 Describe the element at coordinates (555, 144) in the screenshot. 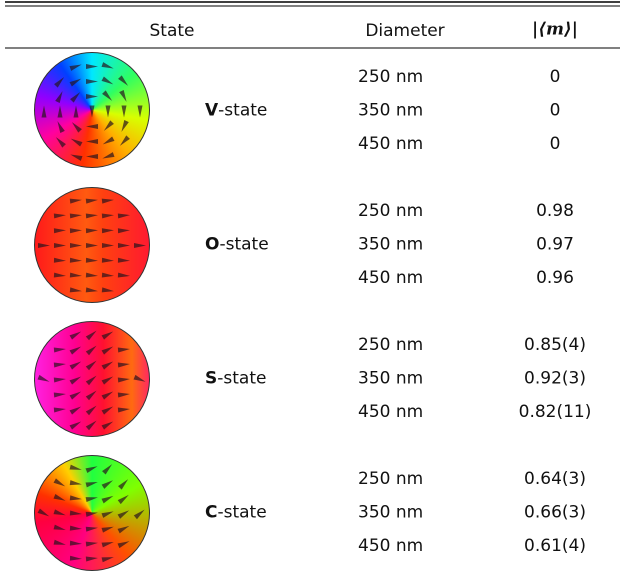

I see `magnetization-cell: 0` at that location.